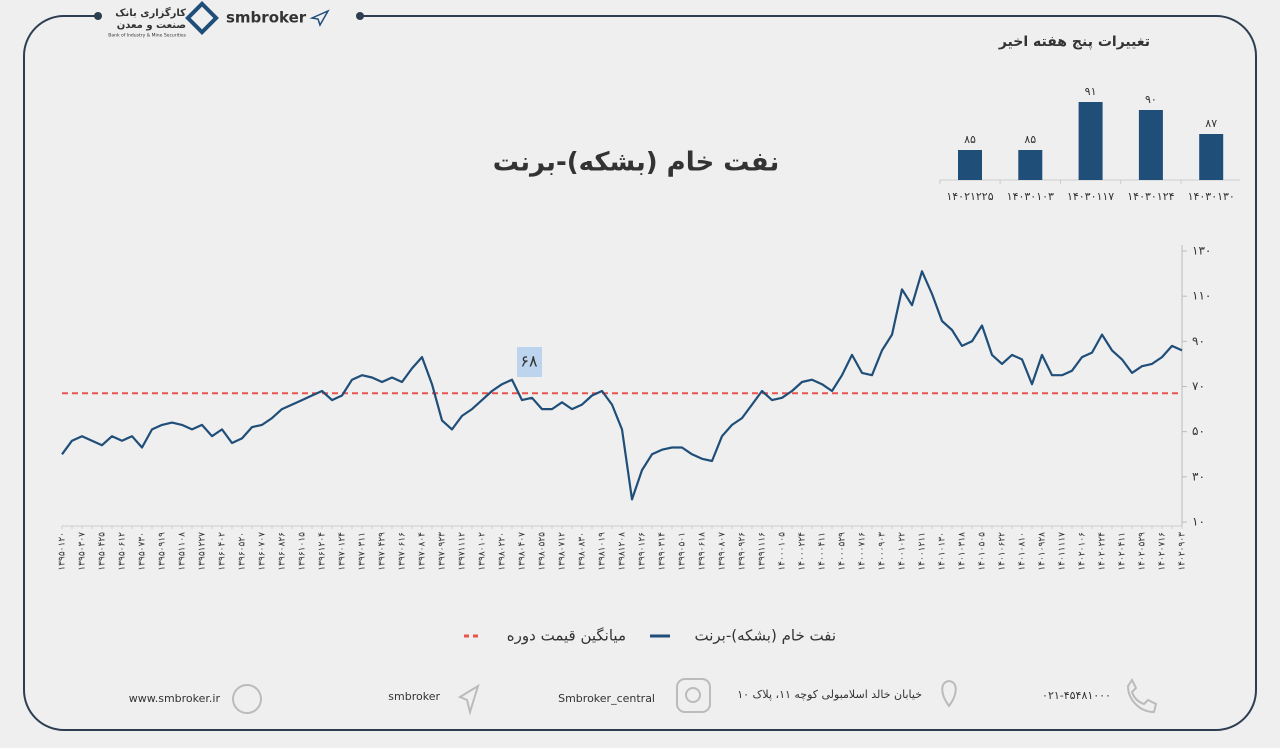  I want to click on x-tick-label: ۱۳۹۹۰۶۱۸, so click(703, 551).